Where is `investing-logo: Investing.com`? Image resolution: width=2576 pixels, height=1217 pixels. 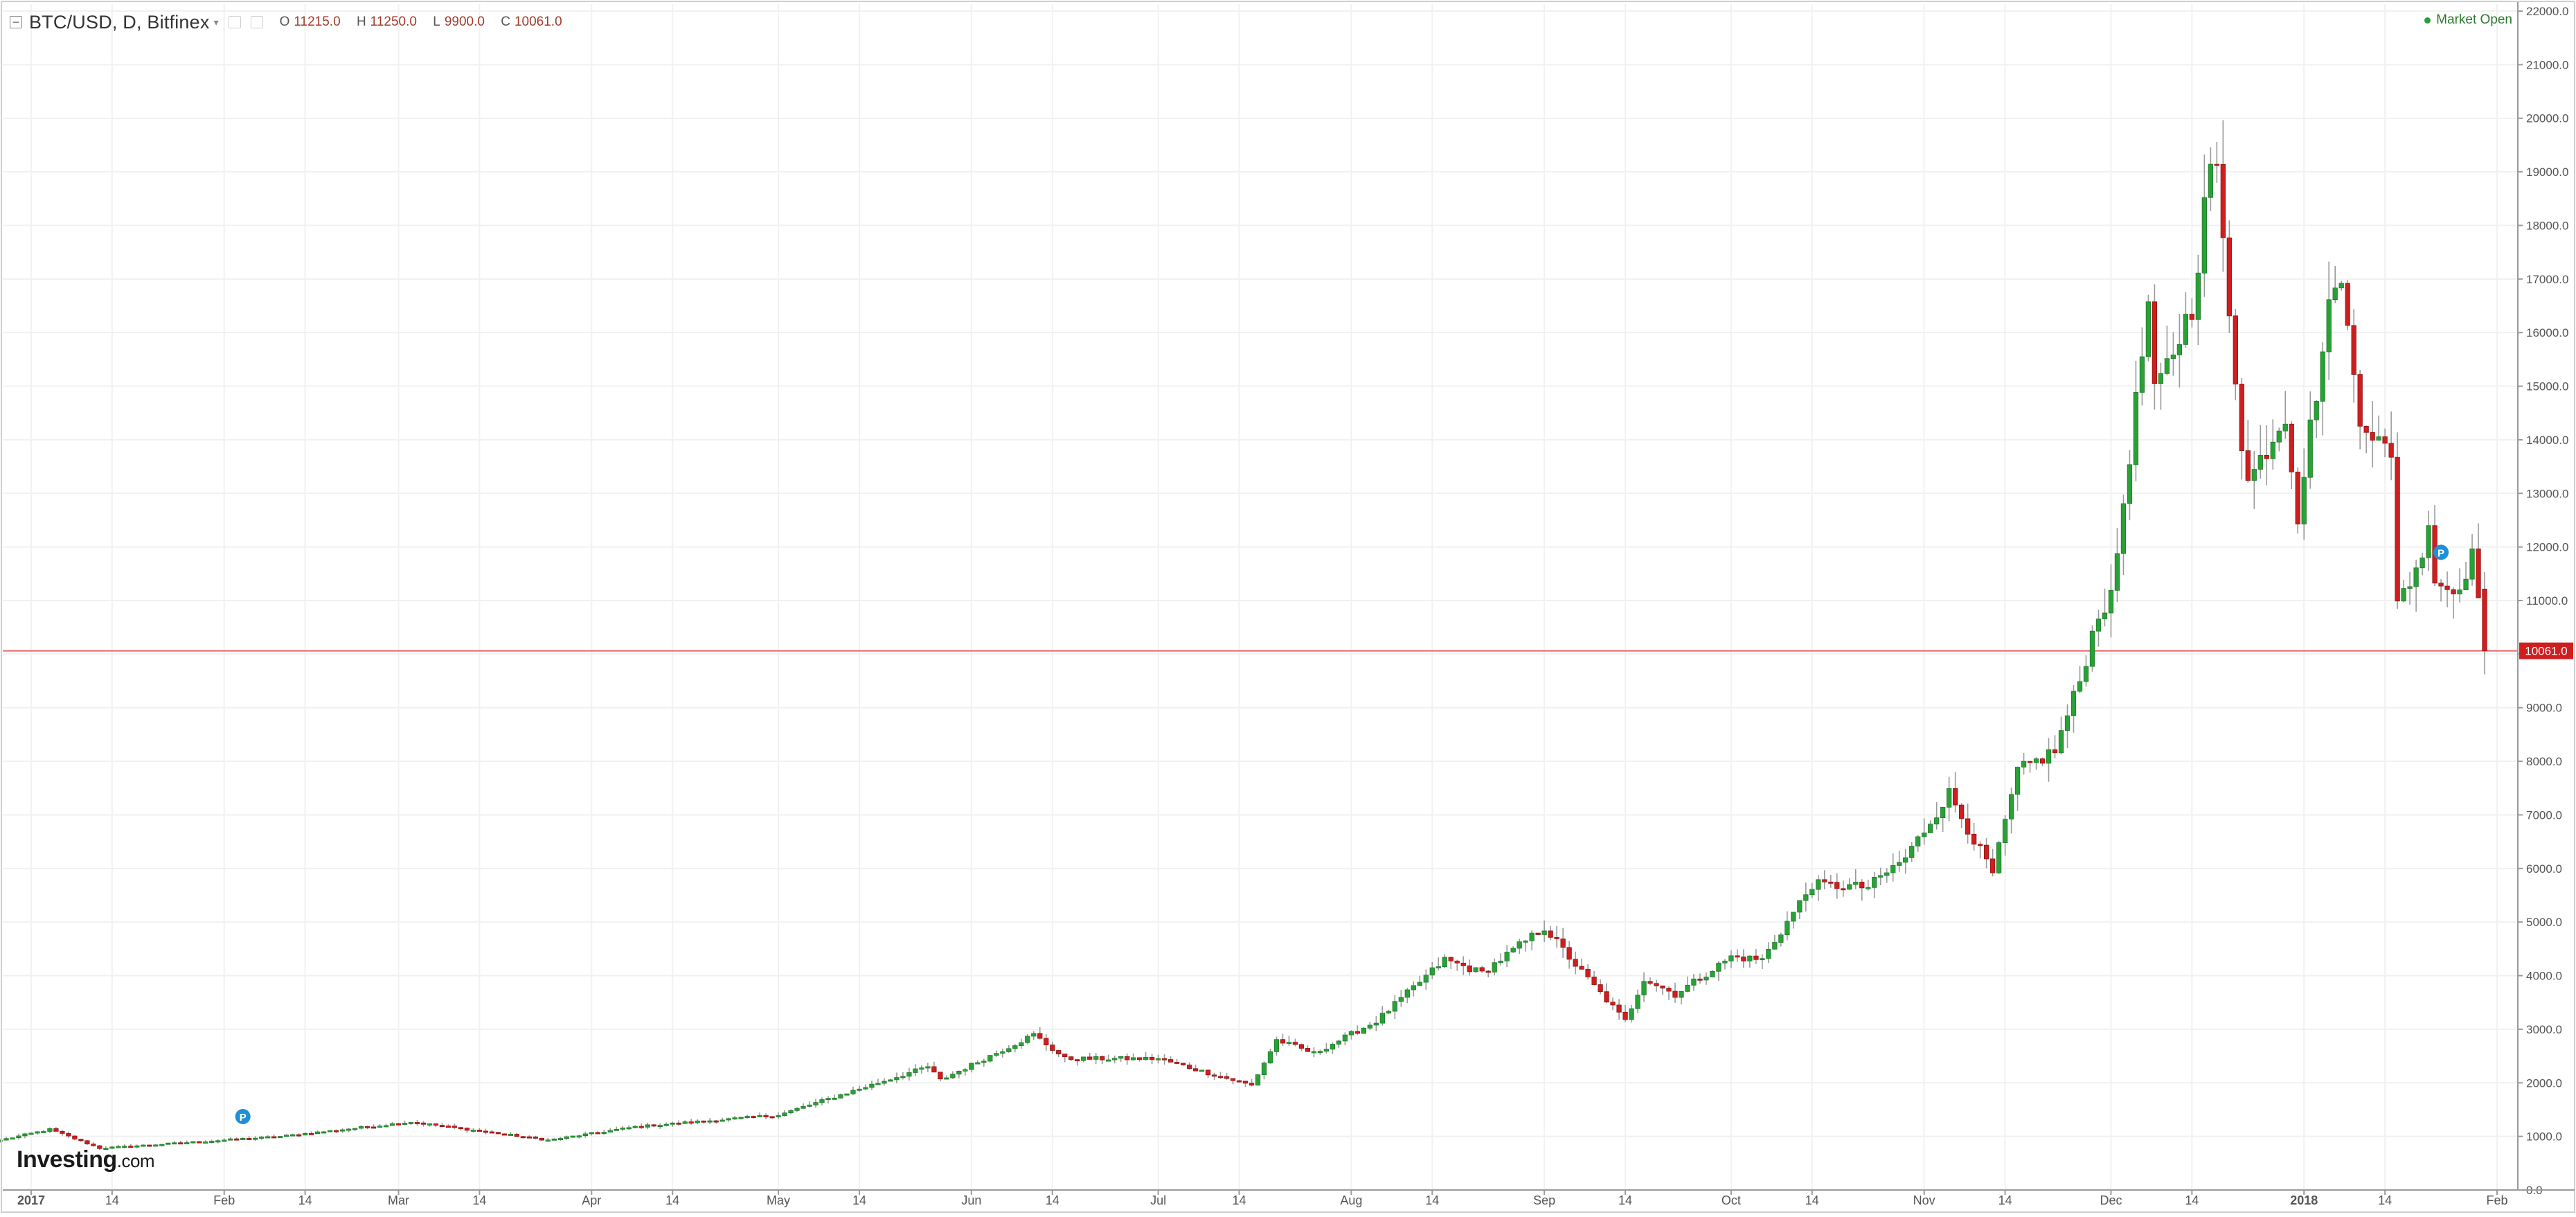
investing-logo: Investing.com is located at coordinates (86, 1159).